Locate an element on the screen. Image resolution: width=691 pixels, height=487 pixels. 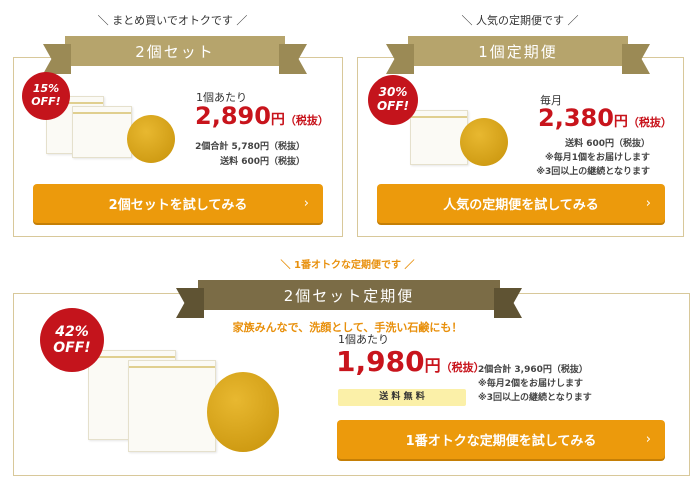
price: 1,980円（税抜） is located at coordinates (410, 361).